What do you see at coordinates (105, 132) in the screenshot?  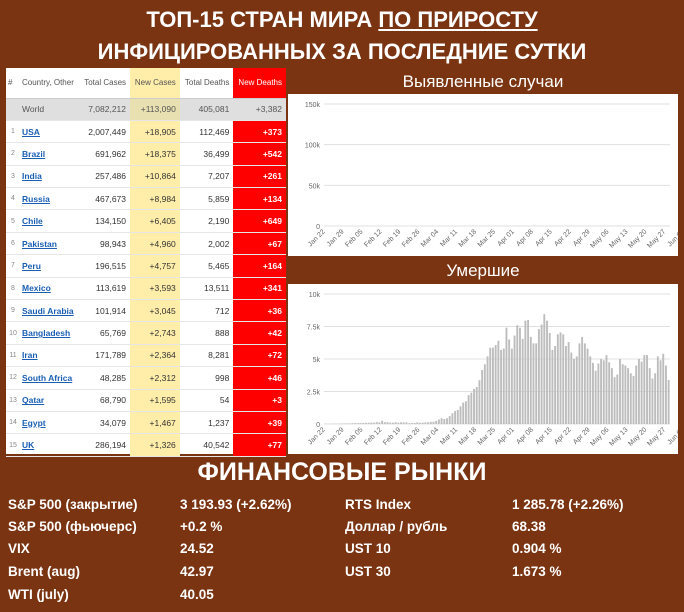 I see `total-cases-cell: 2,007,449` at bounding box center [105, 132].